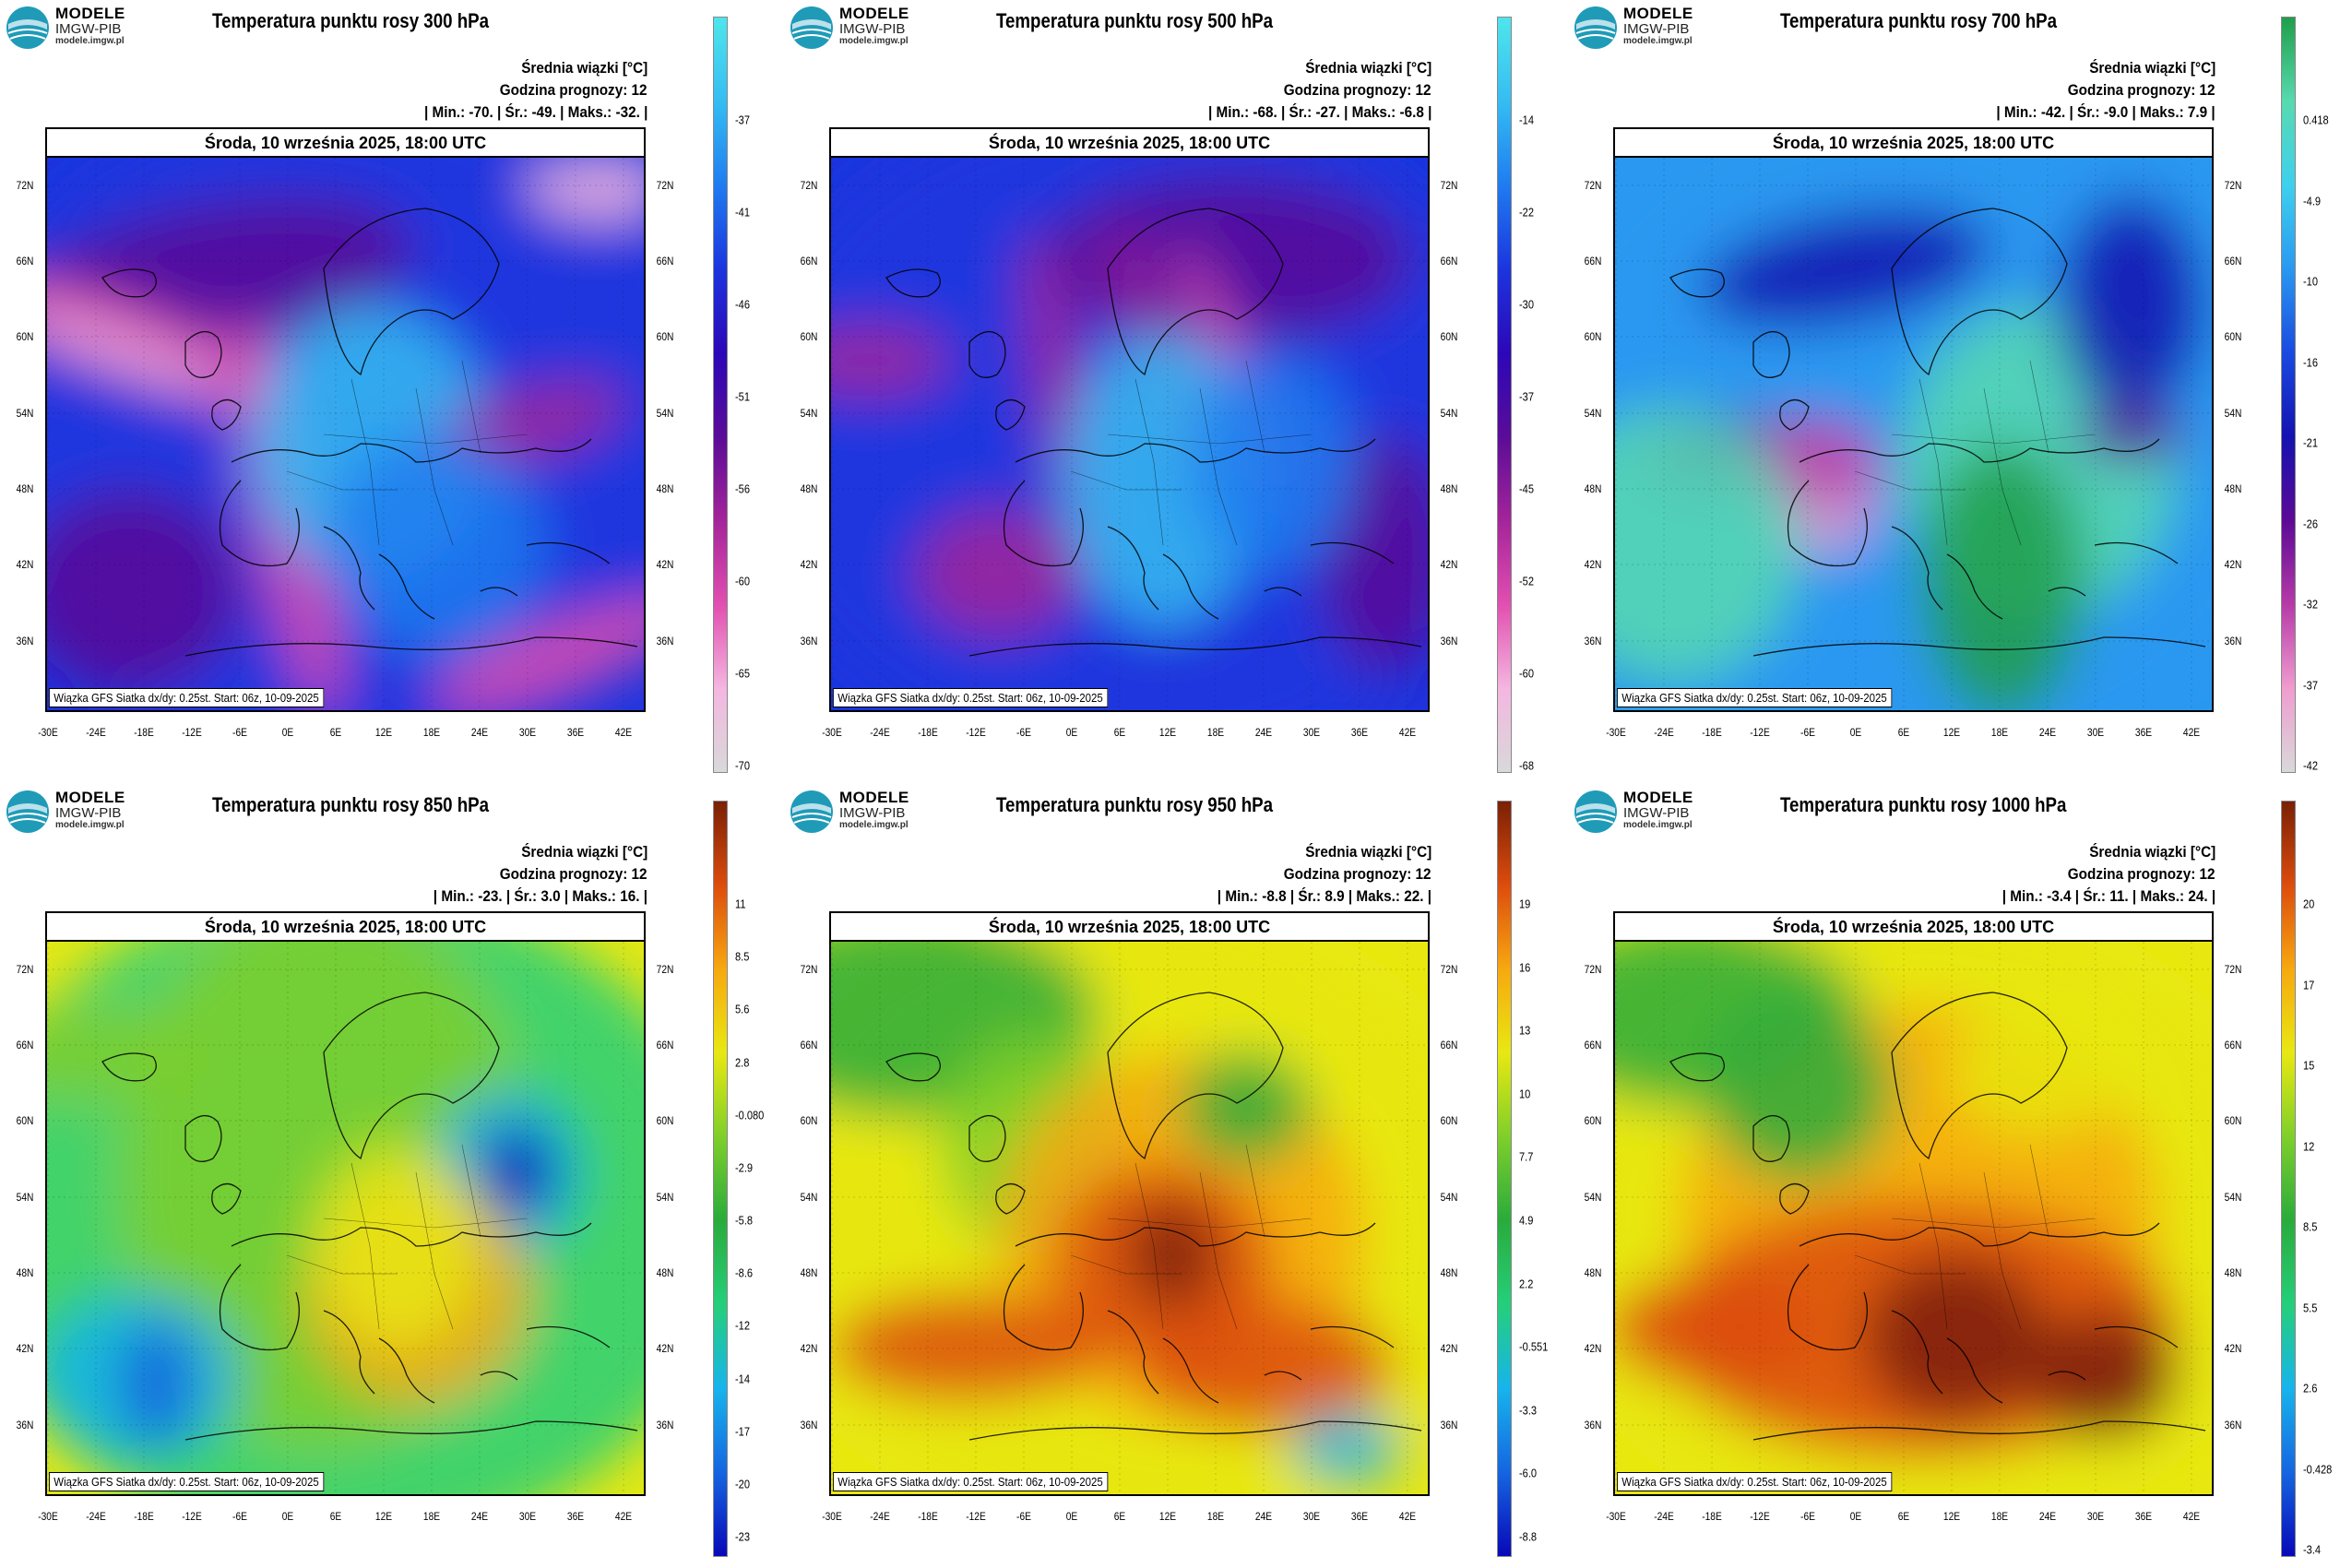 The height and width of the screenshot is (1568, 2352). I want to click on colorbar-tick: 11, so click(740, 904).